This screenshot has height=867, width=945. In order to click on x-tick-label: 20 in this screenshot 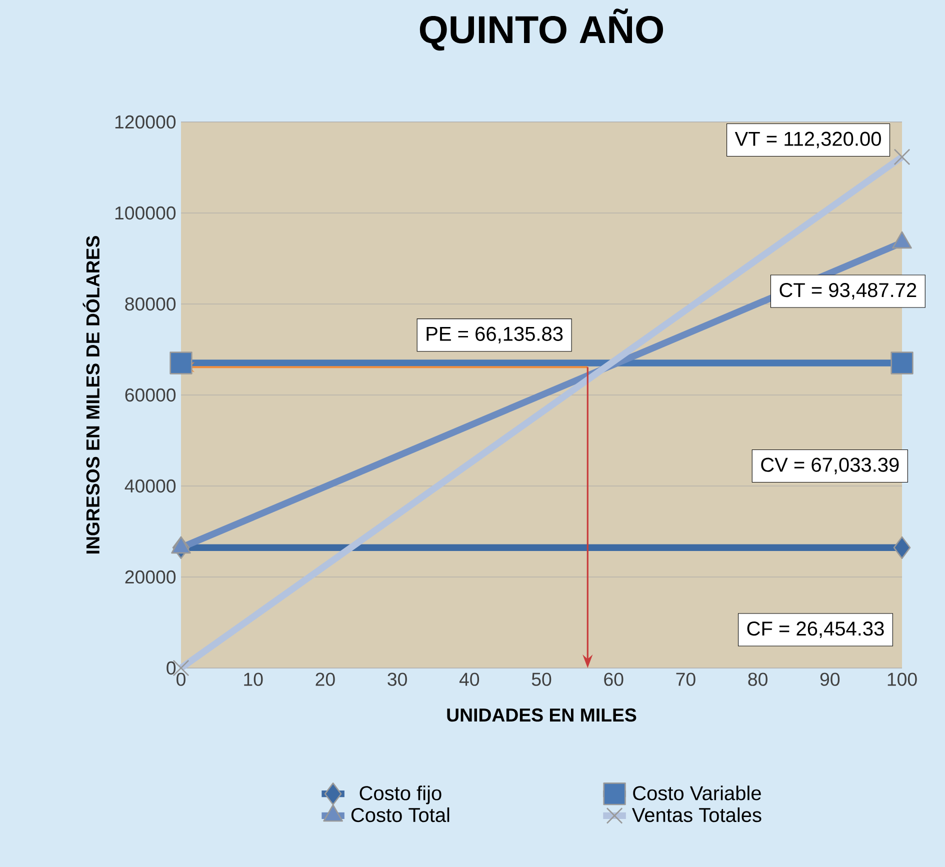, I will do `click(325, 679)`.